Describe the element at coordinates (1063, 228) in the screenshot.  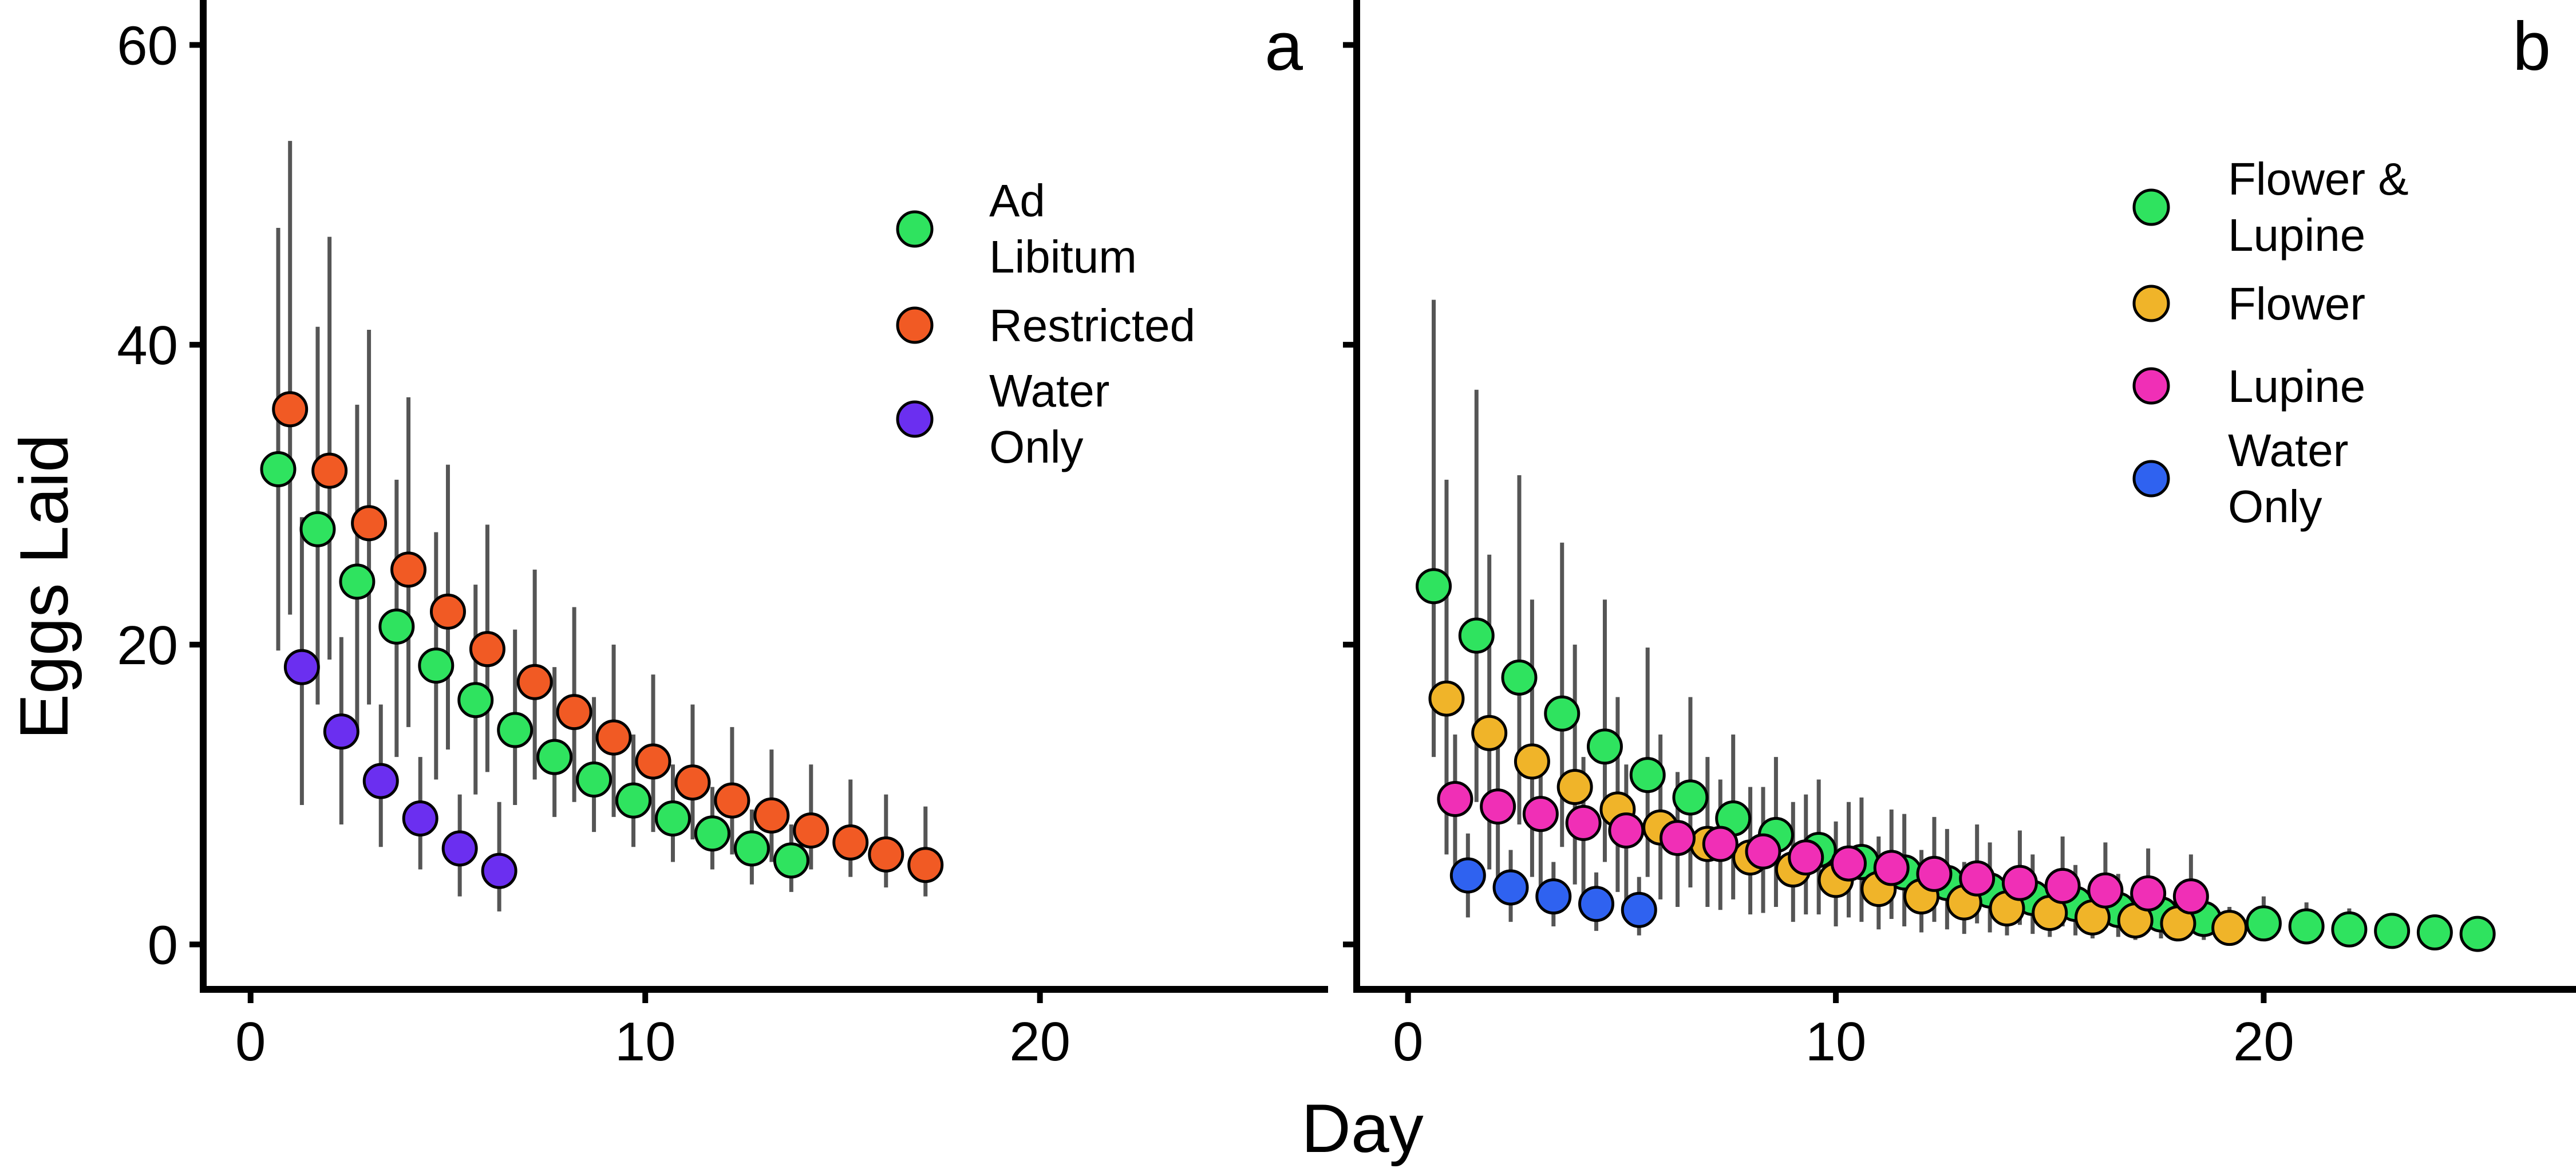
I see `legend-label: Ad Libitum` at that location.